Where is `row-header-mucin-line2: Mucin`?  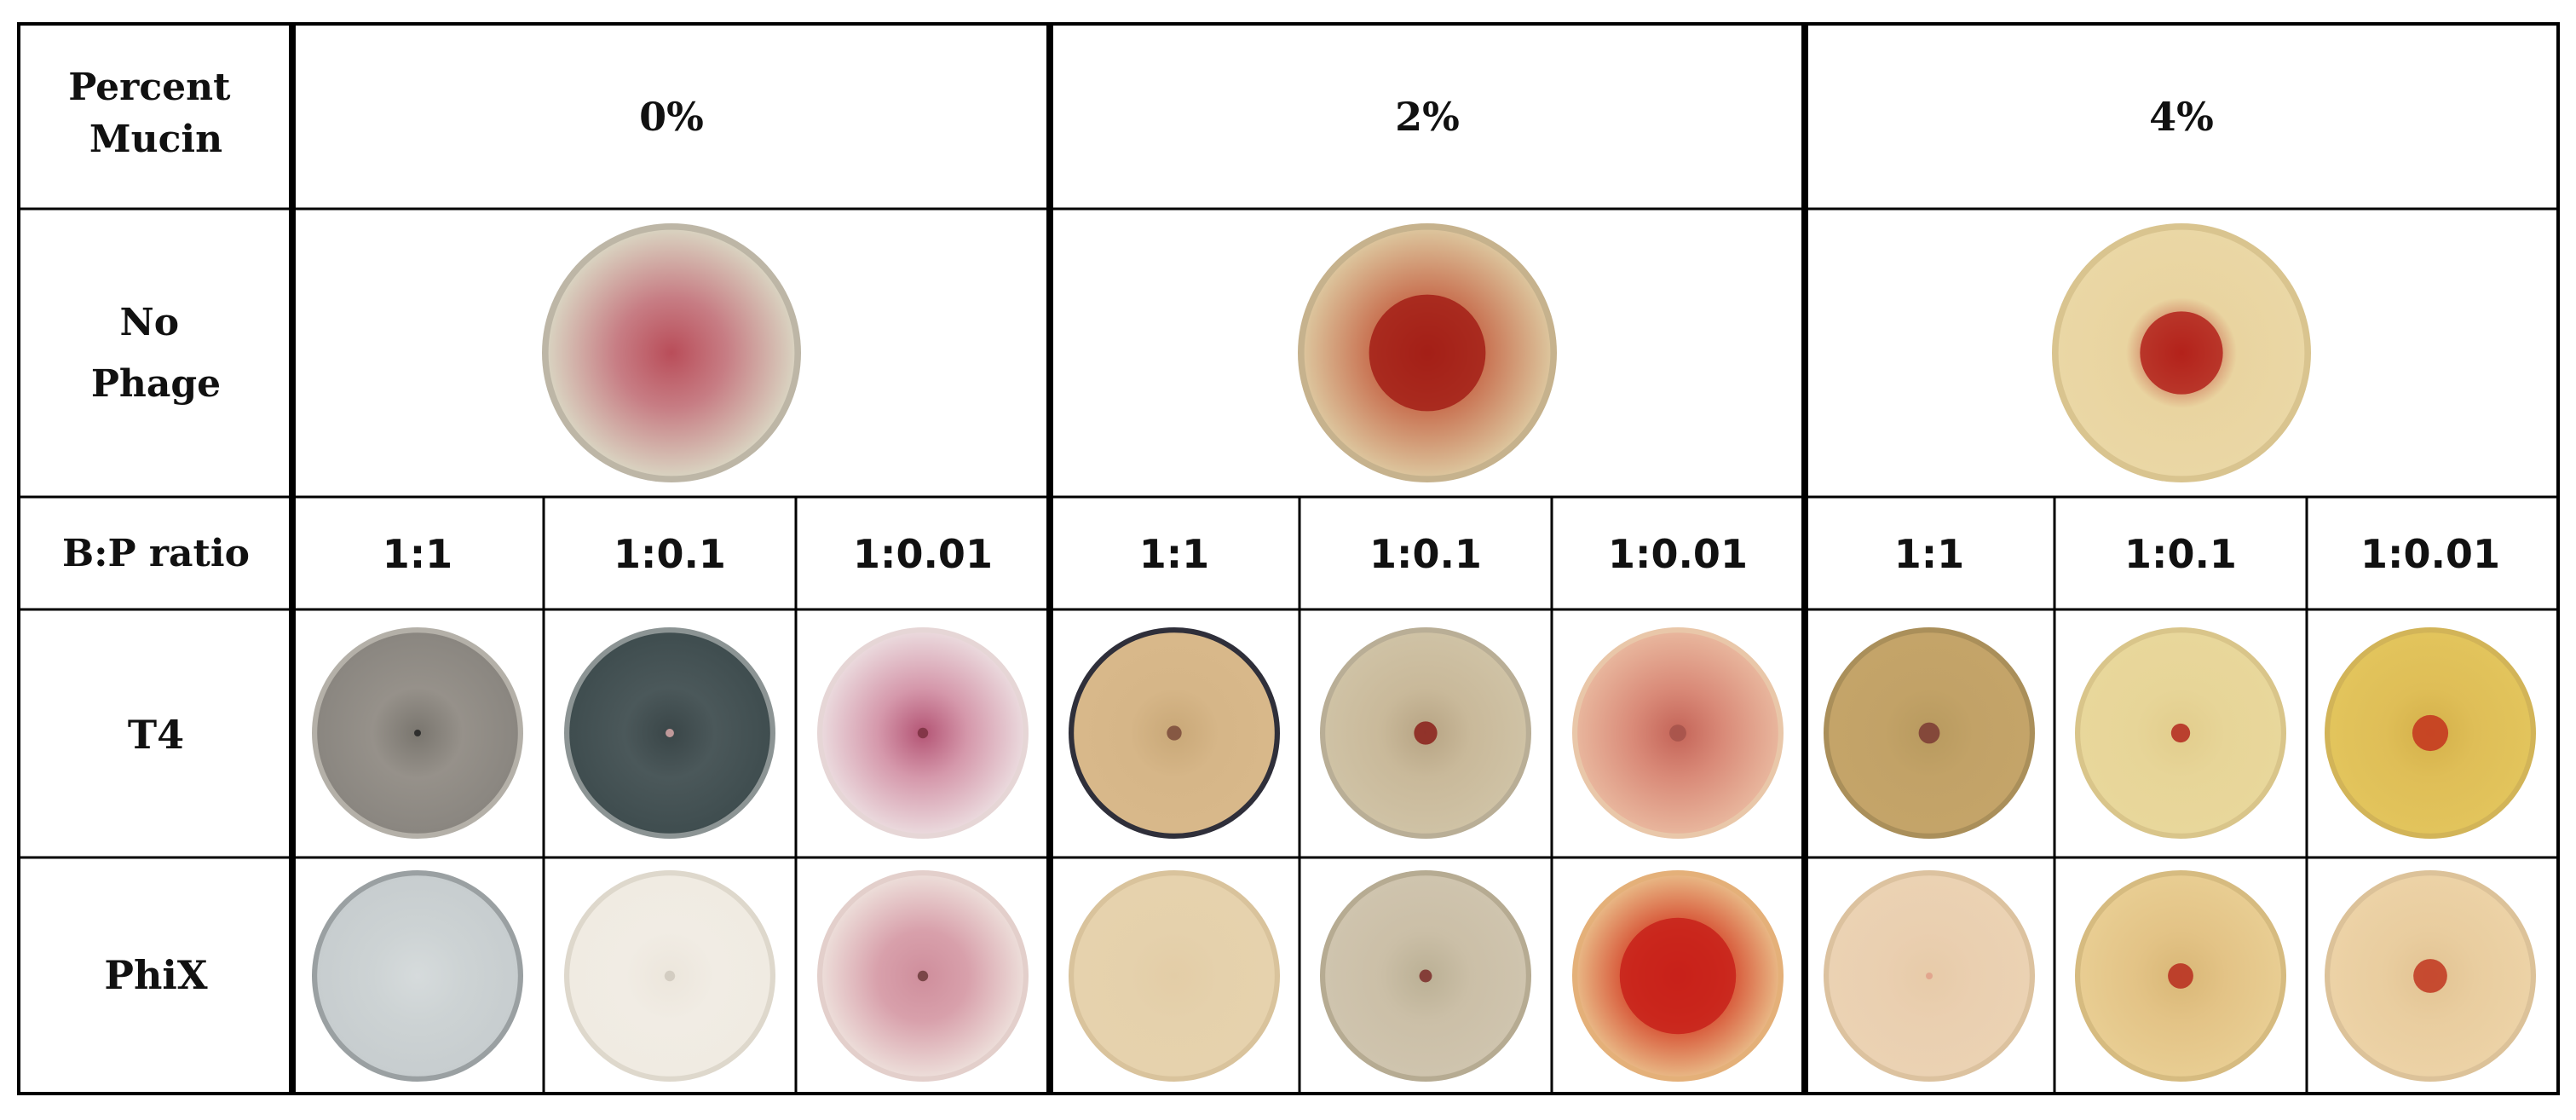
row-header-mucin-line2: Mucin is located at coordinates (155, 139).